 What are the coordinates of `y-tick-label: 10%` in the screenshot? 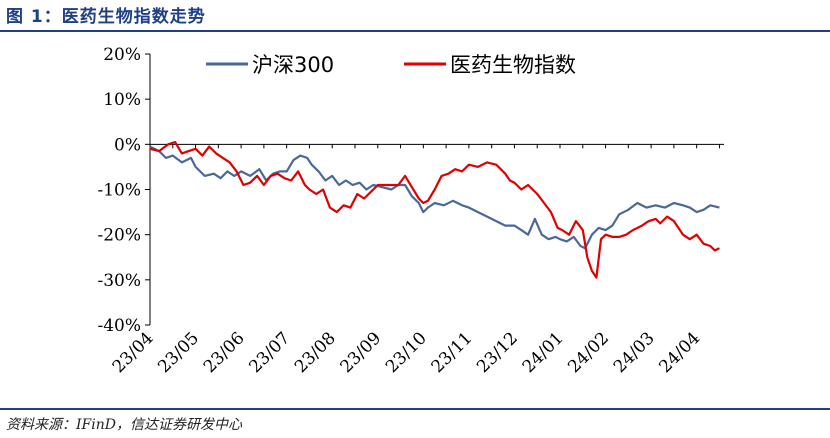 It's located at (122, 100).